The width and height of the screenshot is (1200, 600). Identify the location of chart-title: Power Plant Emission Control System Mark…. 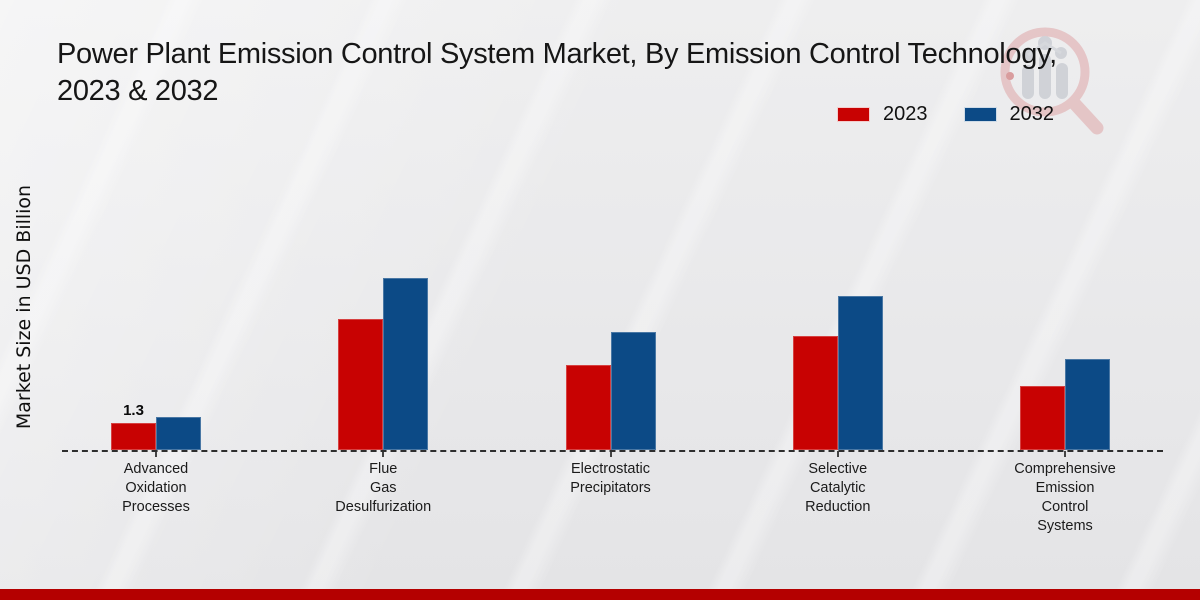
(557, 73).